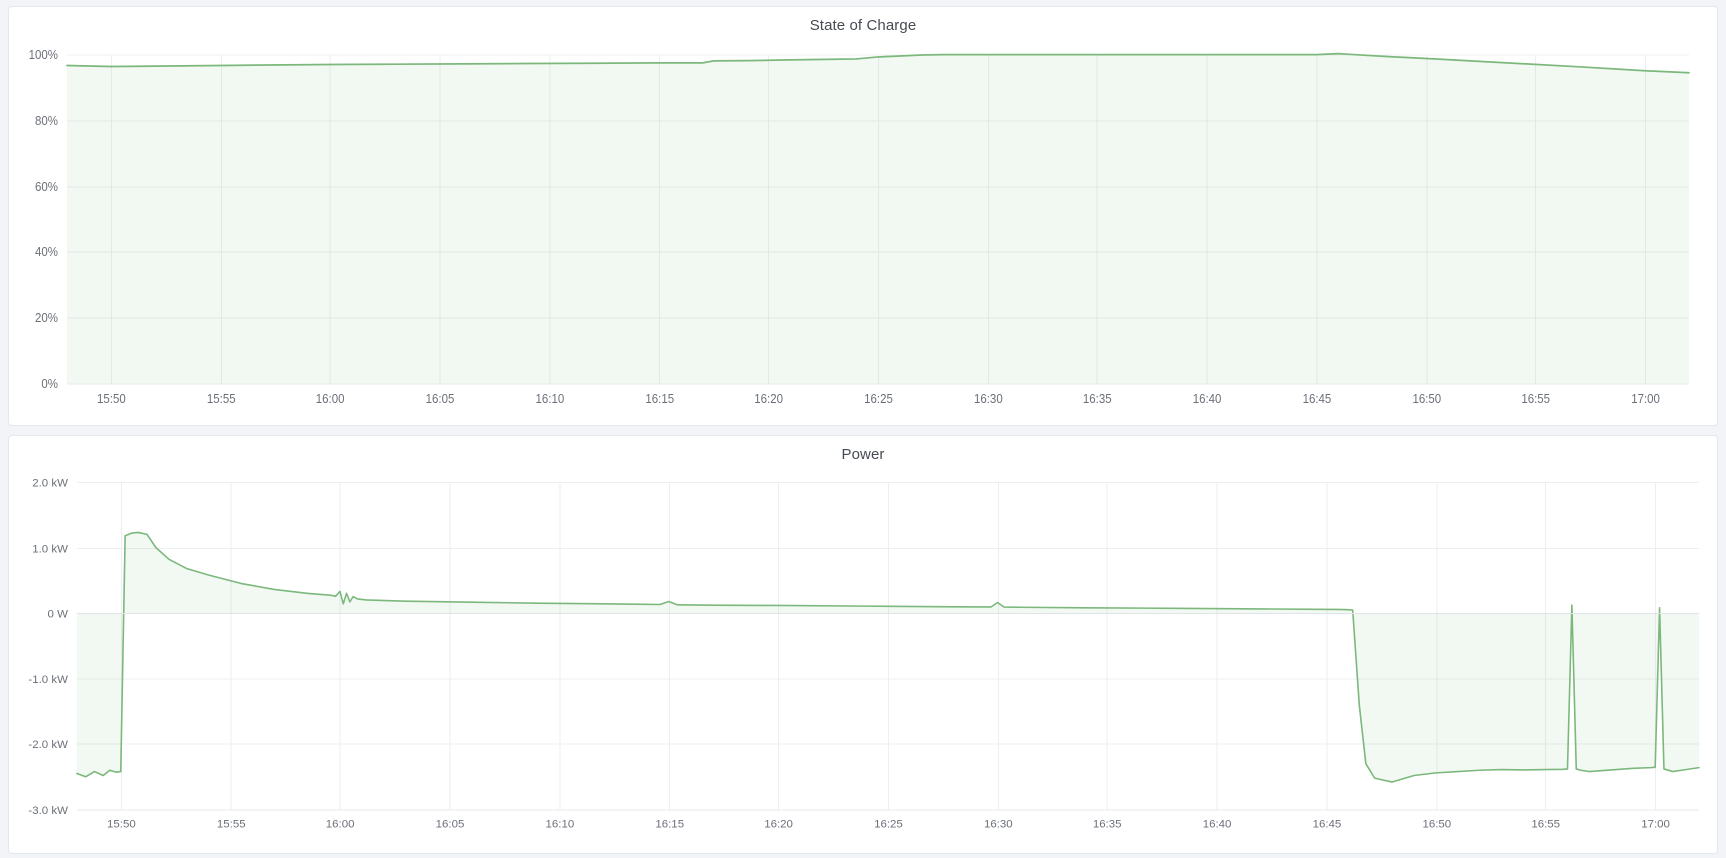 The image size is (1726, 858). I want to click on y-axis-tick-label: 60%, so click(46, 187).